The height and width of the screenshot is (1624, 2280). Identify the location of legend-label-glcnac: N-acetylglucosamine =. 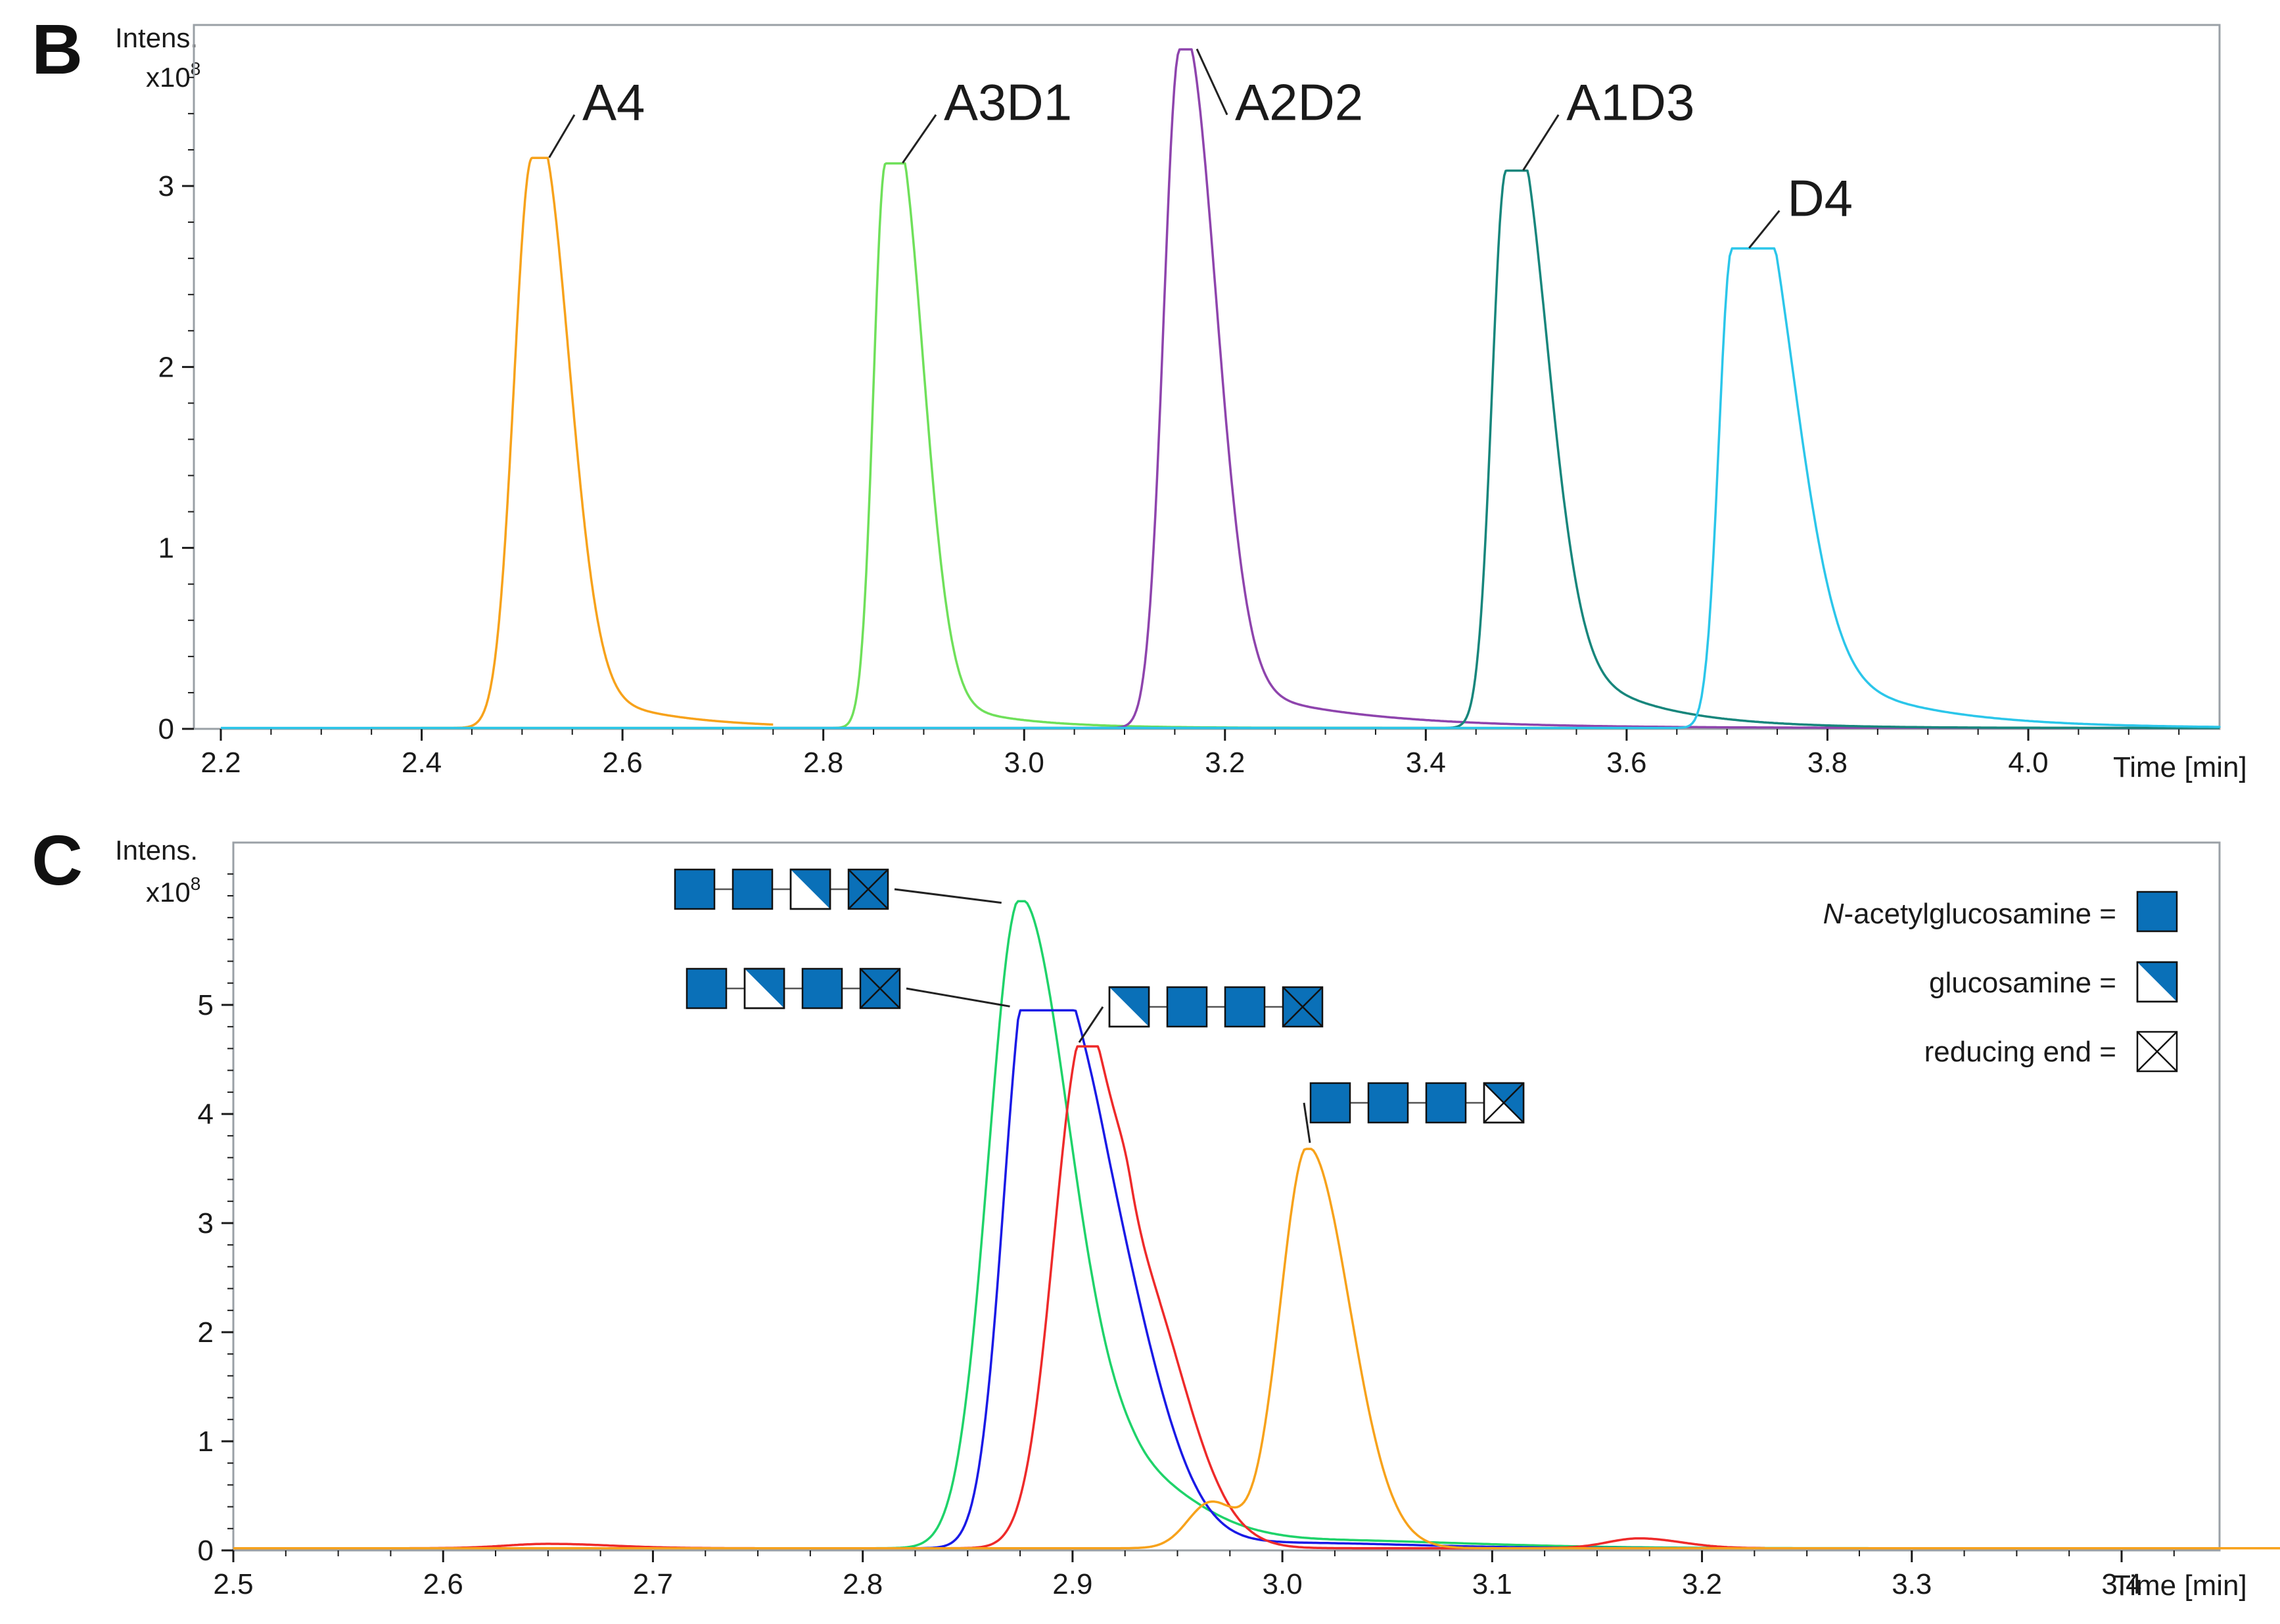
(1969, 914).